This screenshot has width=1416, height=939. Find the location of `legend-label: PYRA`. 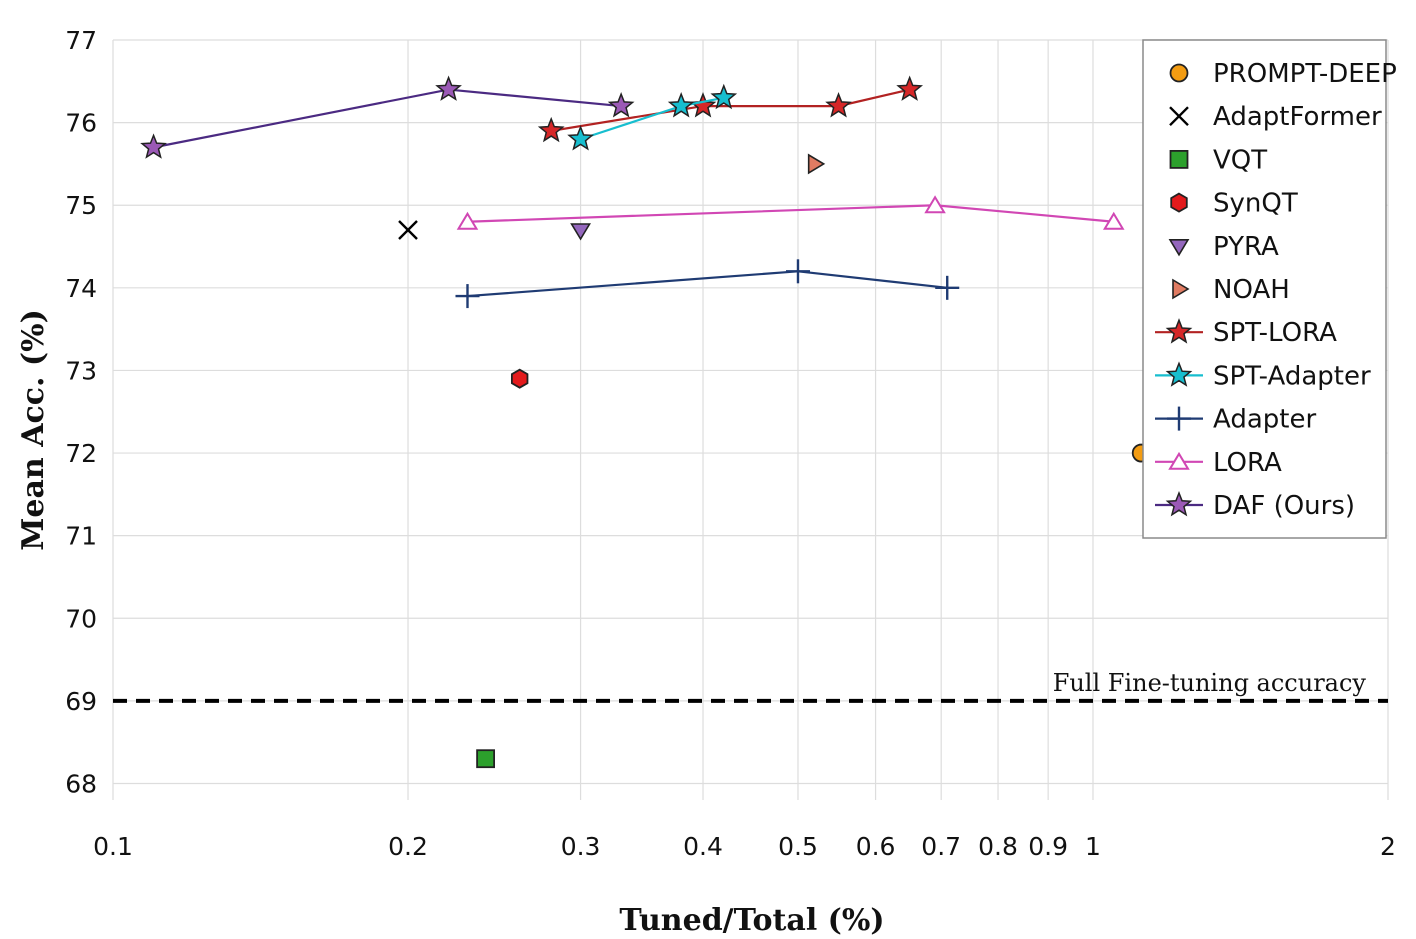

legend-label: PYRA is located at coordinates (1246, 247).